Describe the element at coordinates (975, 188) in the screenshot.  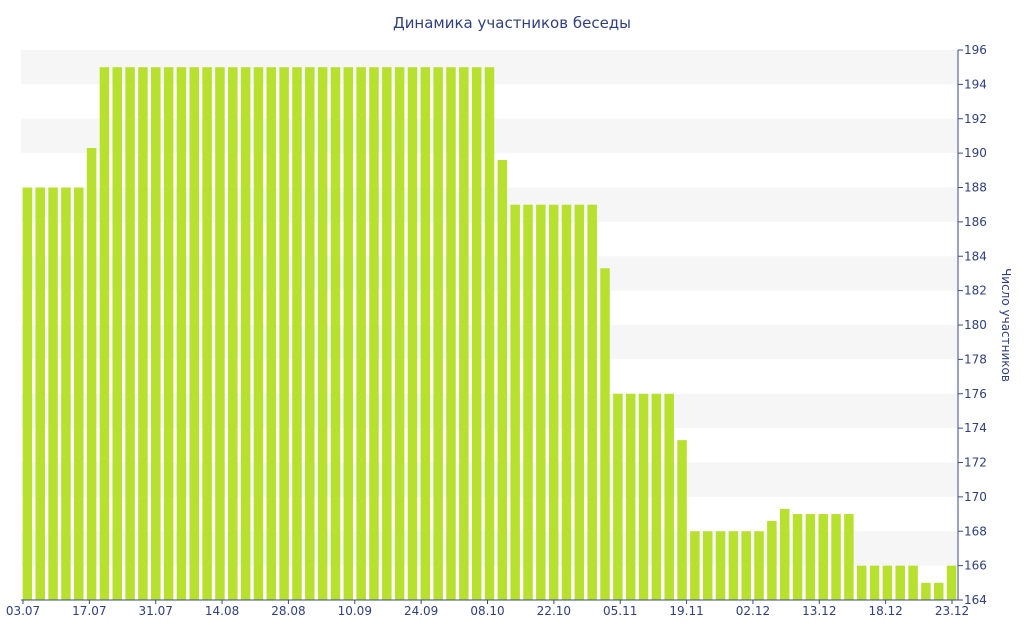
I see `y-tick-label: 188` at that location.